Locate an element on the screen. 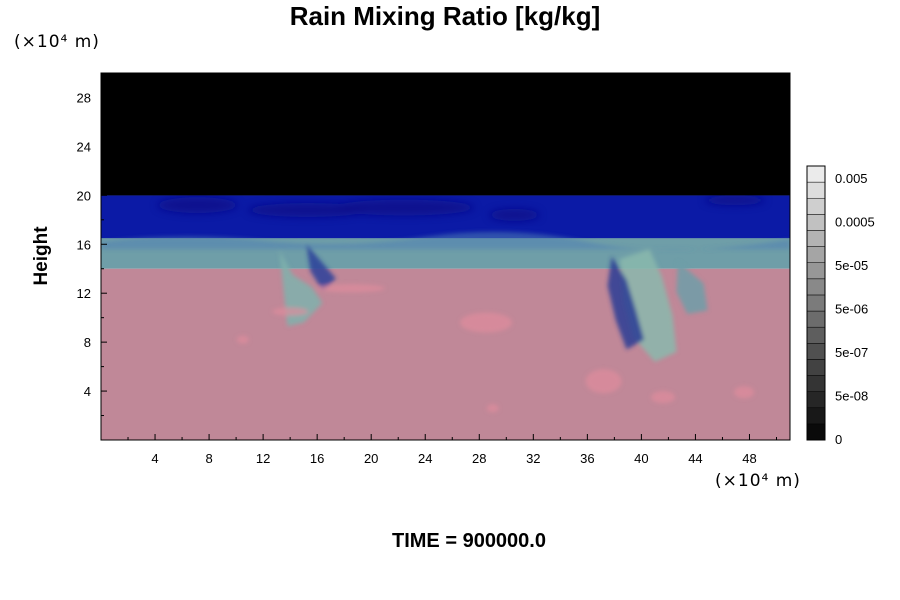  y-tick-label: 16 is located at coordinates (84, 244).